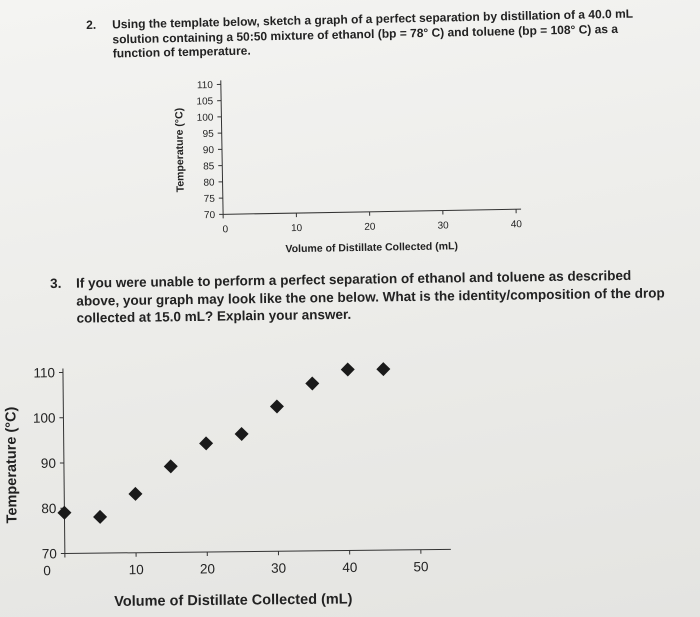 This screenshot has width=700, height=617. What do you see at coordinates (204, 101) in the screenshot?
I see `y-tick-label: 105` at bounding box center [204, 101].